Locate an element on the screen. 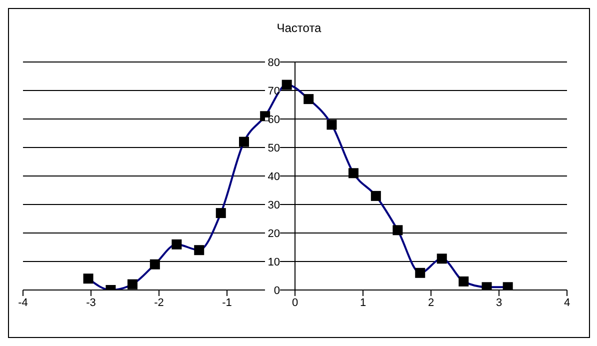 The image size is (597, 346). x-tick-label: 1 is located at coordinates (363, 302).